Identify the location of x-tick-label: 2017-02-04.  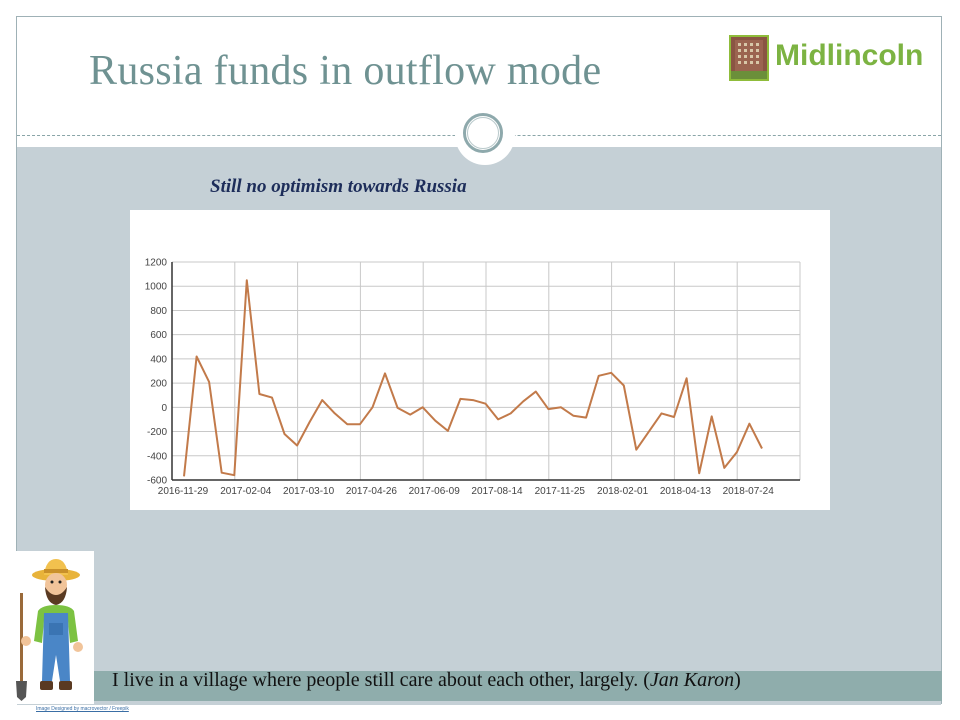
(246, 491).